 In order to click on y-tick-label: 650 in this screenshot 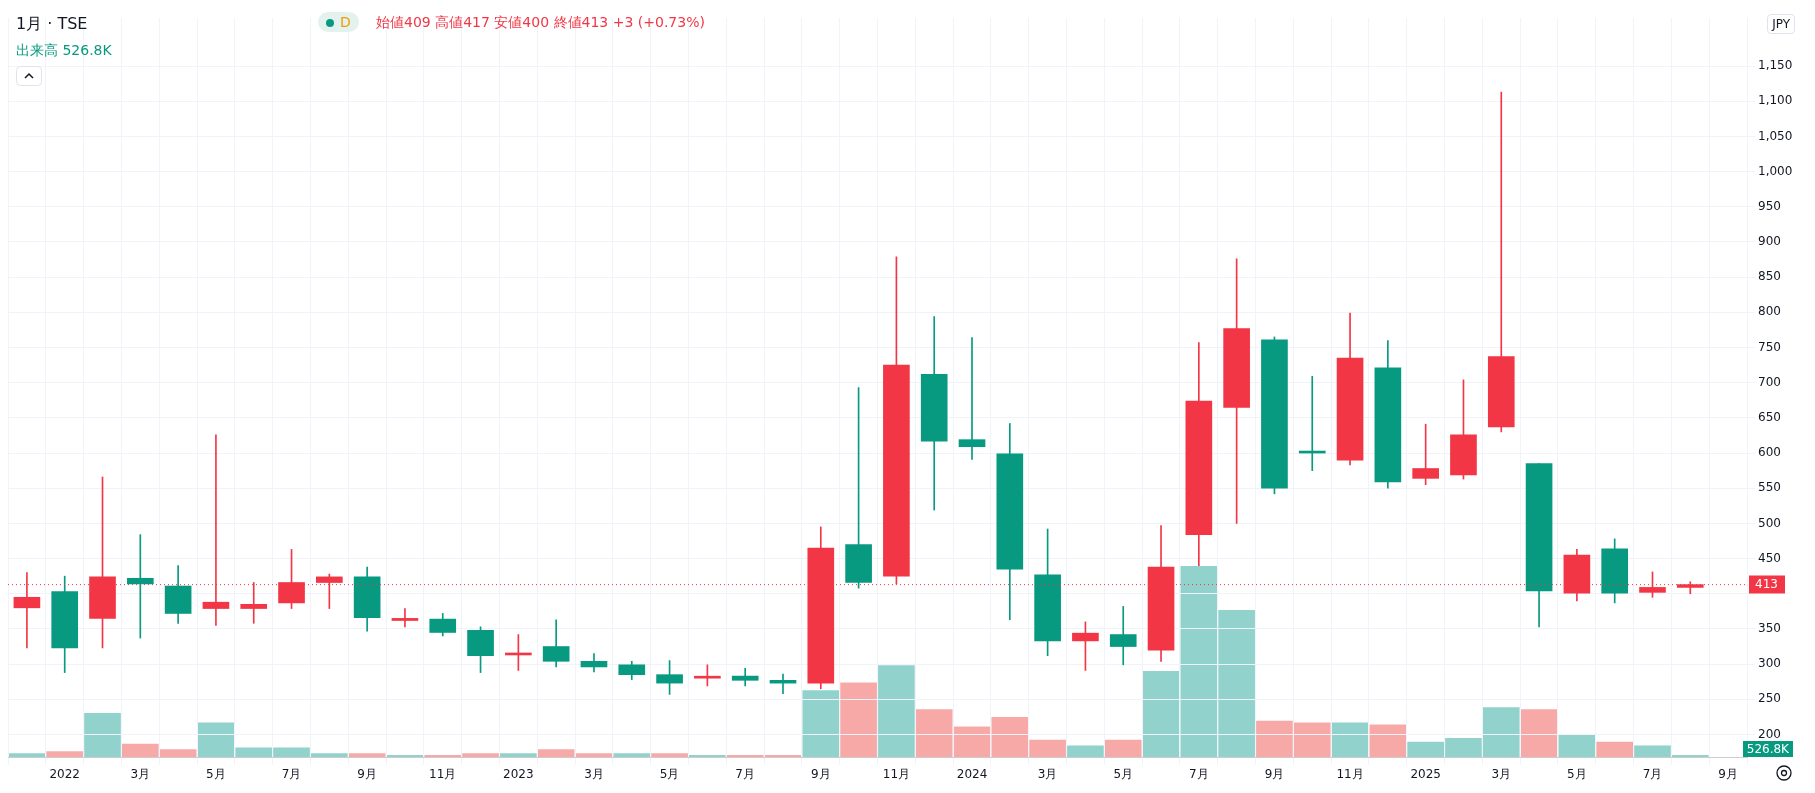, I will do `click(1769, 416)`.